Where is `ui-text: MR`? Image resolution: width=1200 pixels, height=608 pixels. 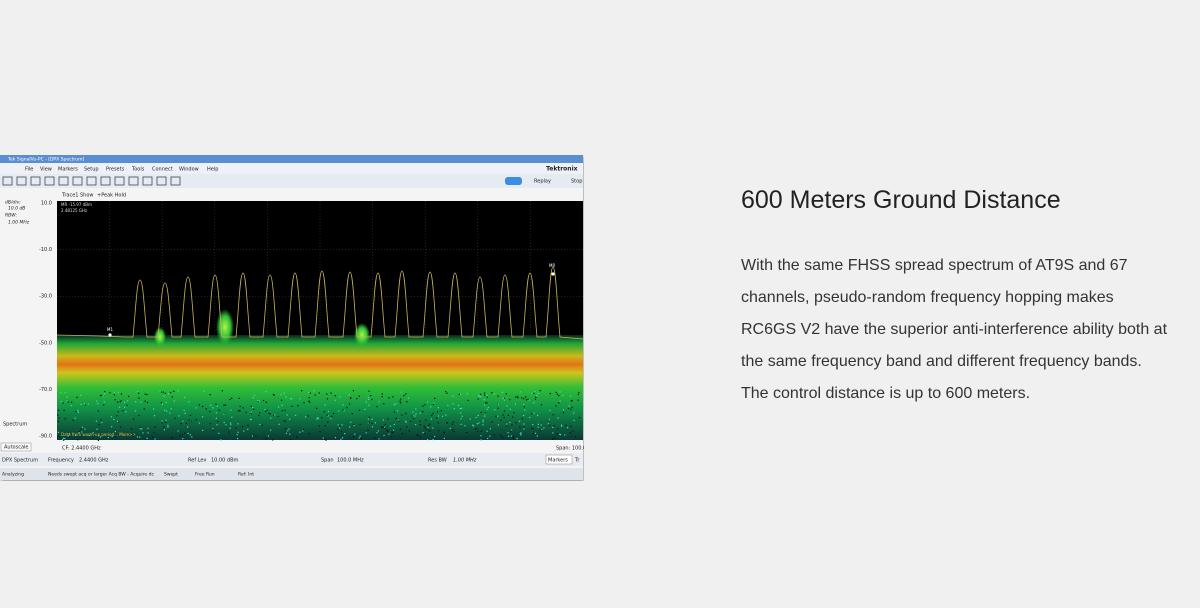 ui-text: MR is located at coordinates (552, 265).